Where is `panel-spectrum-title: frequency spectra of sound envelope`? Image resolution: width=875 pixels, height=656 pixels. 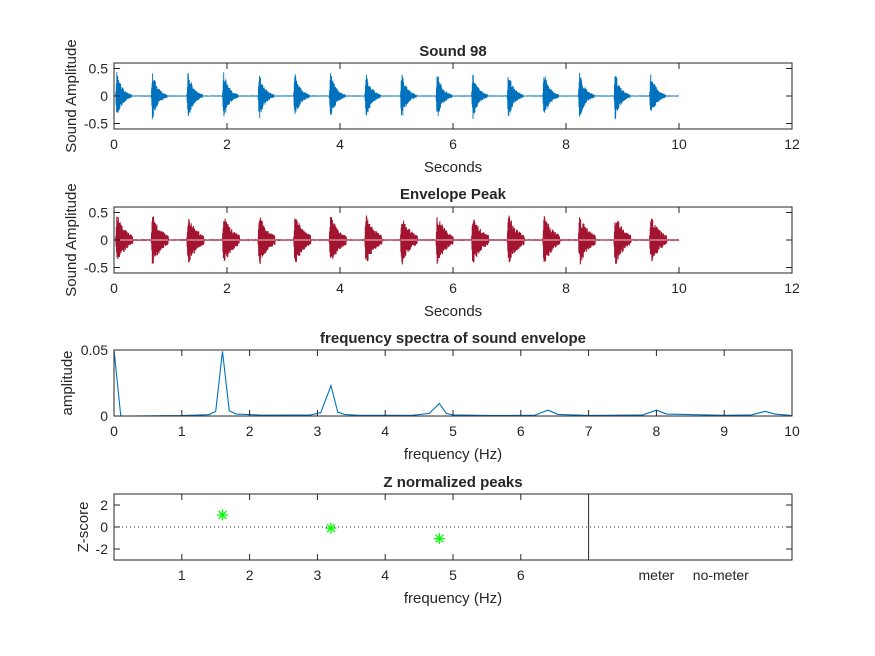
panel-spectrum-title: frequency spectra of sound envelope is located at coordinates (453, 338).